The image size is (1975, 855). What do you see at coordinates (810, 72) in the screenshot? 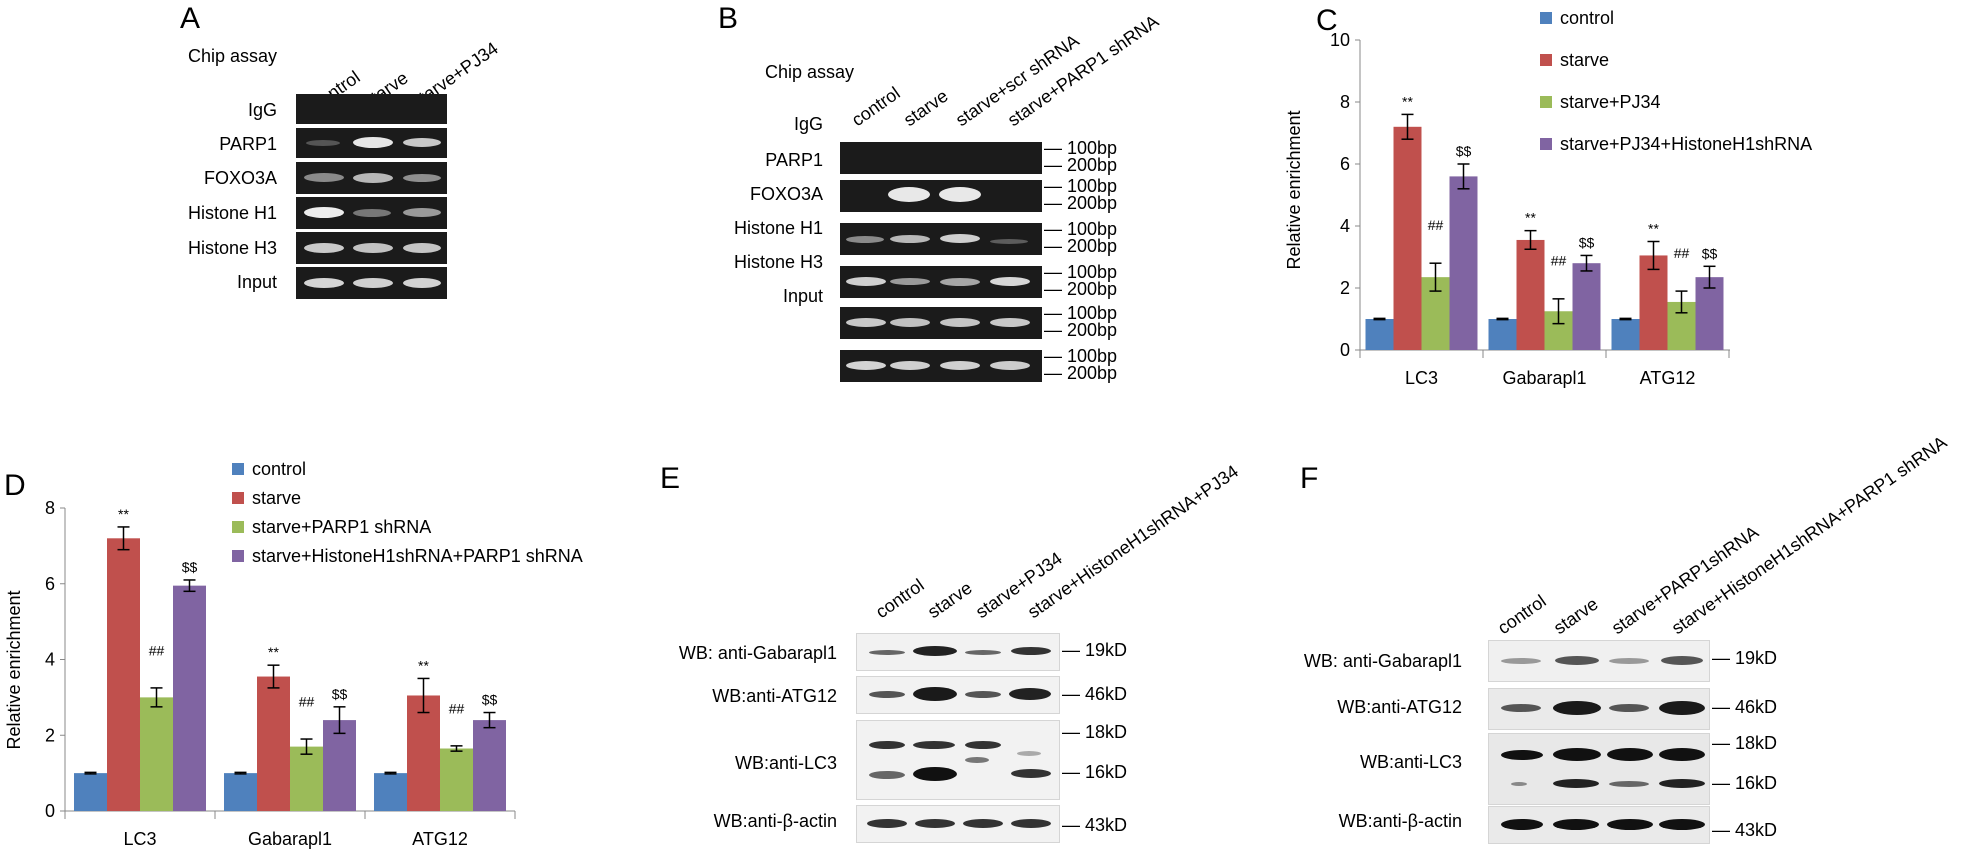
I see `panel-b-title: Chip assay` at bounding box center [810, 72].